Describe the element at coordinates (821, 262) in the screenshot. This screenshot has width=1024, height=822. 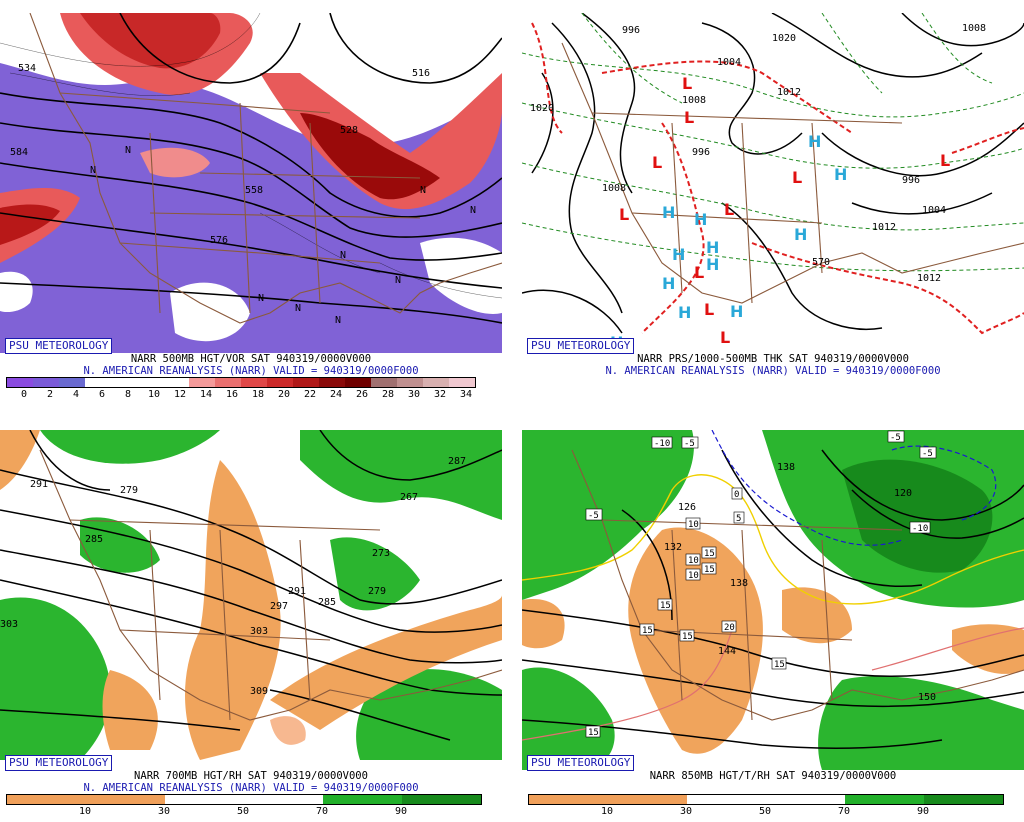
I see `contour-label: 570` at that location.